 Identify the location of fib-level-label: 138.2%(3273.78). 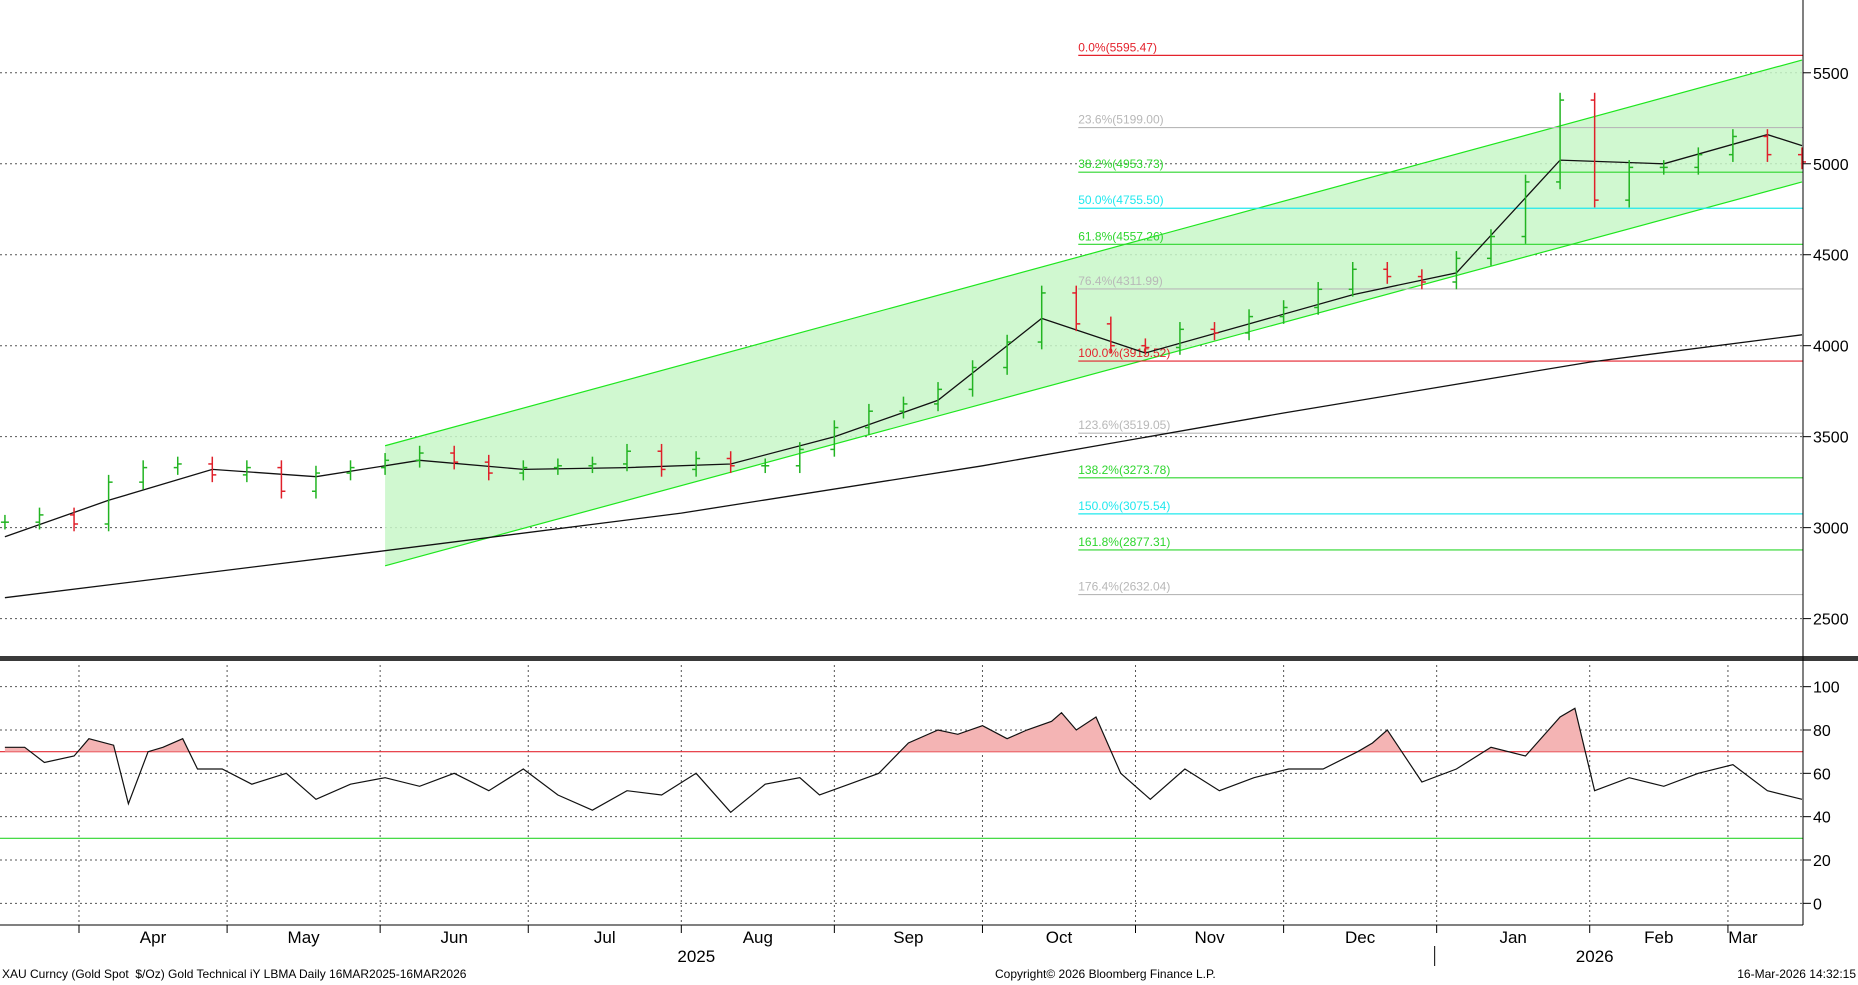
(1124, 470).